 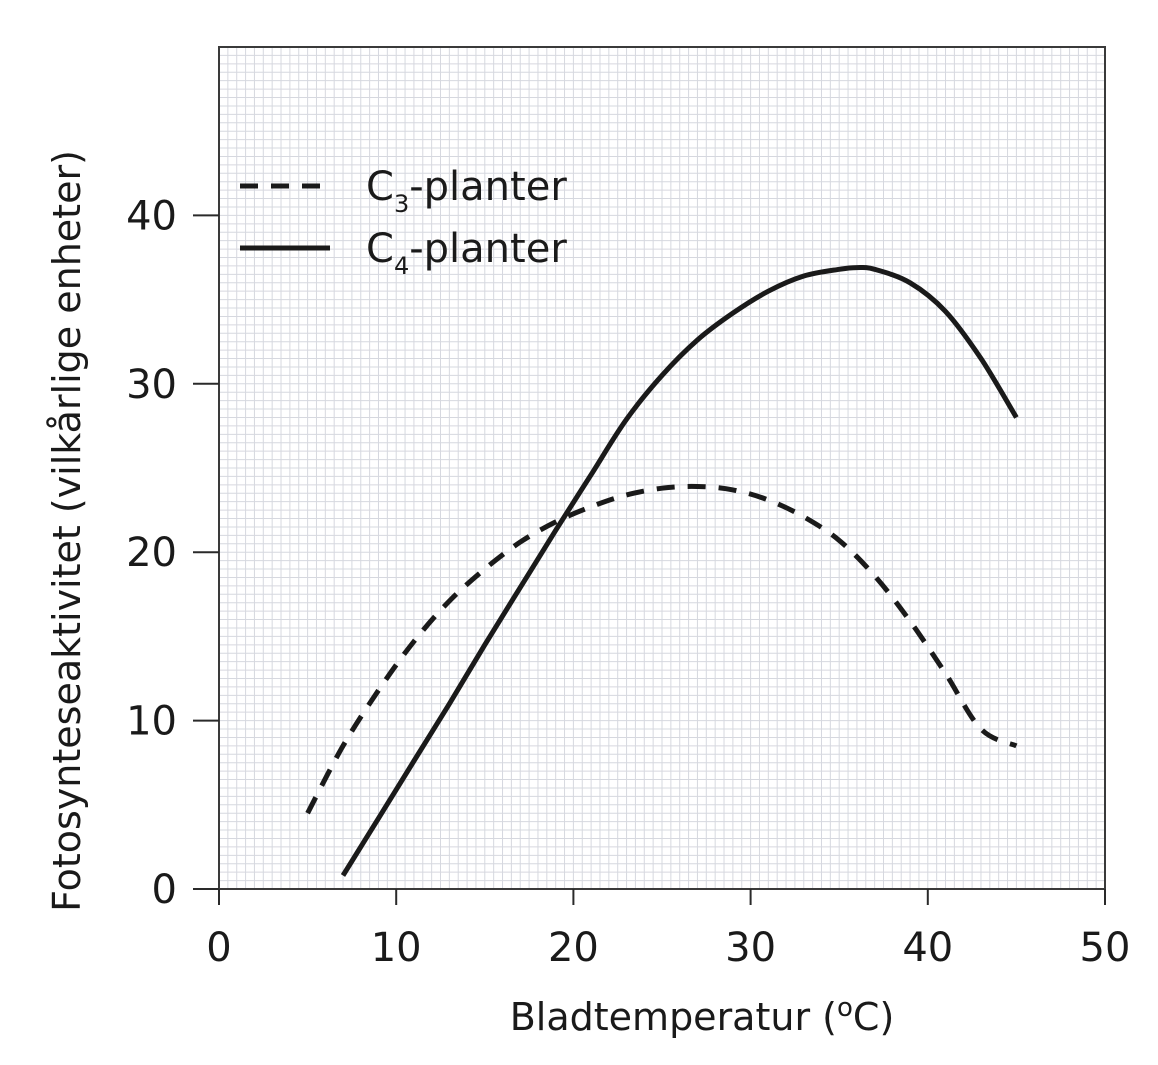 I want to click on x-tick-label: 10, so click(x=396, y=948).